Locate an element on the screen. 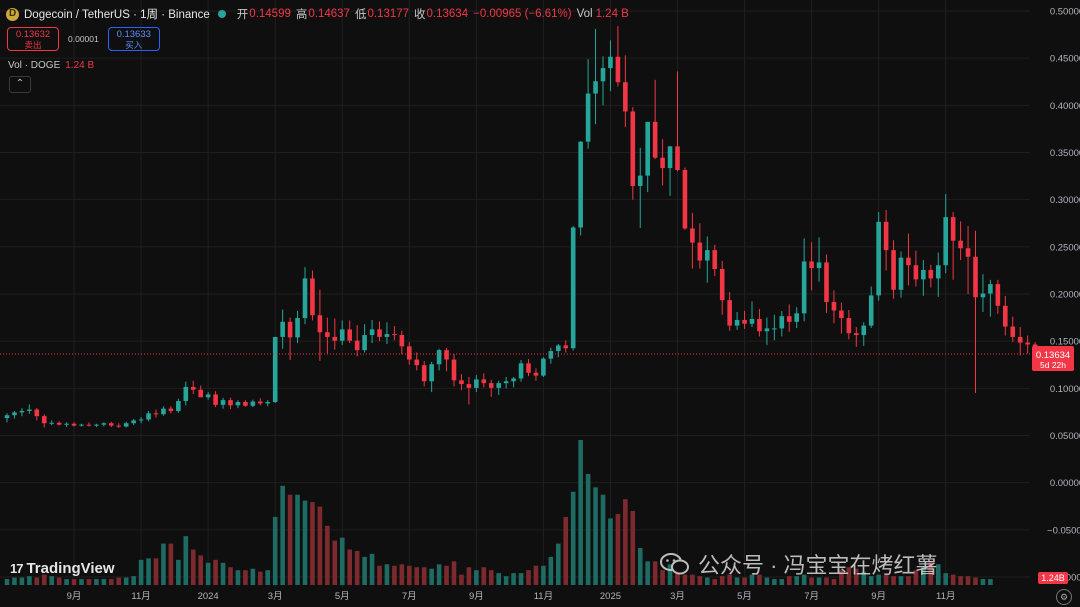  buy-label: 买入 is located at coordinates (134, 45).